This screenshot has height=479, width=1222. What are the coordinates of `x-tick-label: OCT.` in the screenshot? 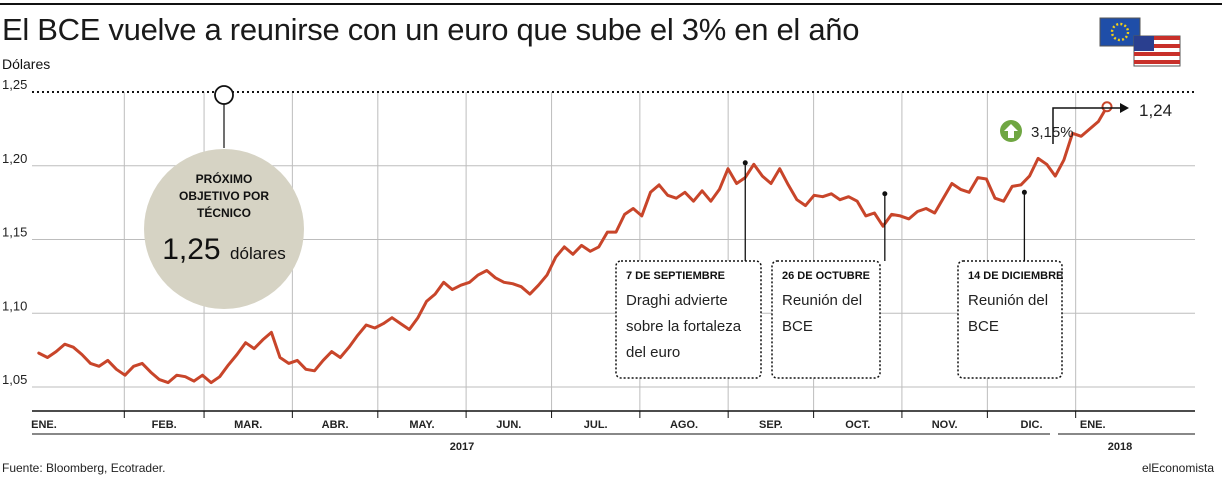 It's located at (857, 425).